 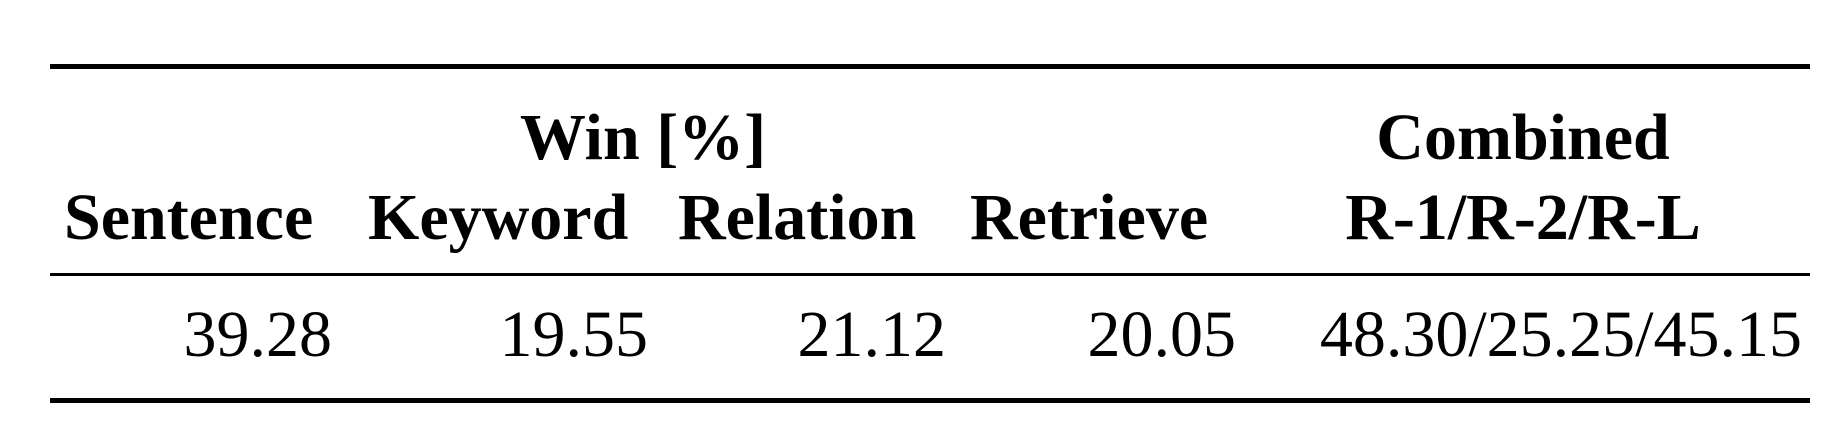 What do you see at coordinates (574, 334) in the screenshot?
I see `cell-keyword: 19.55` at bounding box center [574, 334].